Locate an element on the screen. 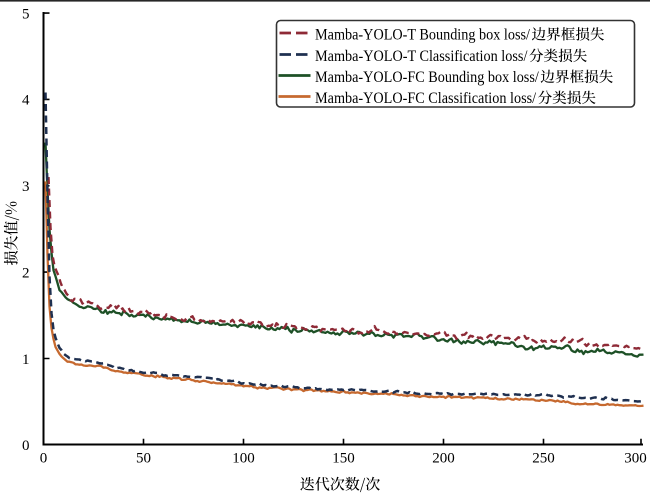  svg-text: 300 is located at coordinates (635, 459).